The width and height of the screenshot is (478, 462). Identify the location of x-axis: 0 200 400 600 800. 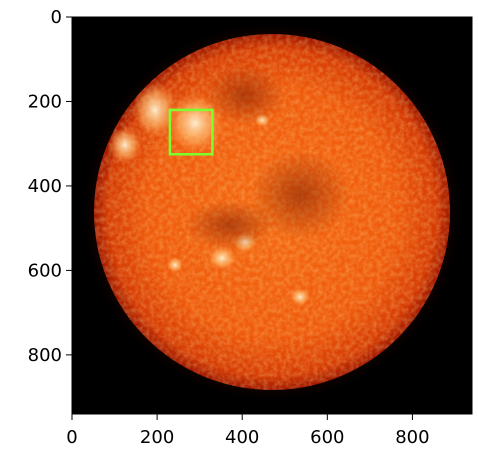
(248, 431).